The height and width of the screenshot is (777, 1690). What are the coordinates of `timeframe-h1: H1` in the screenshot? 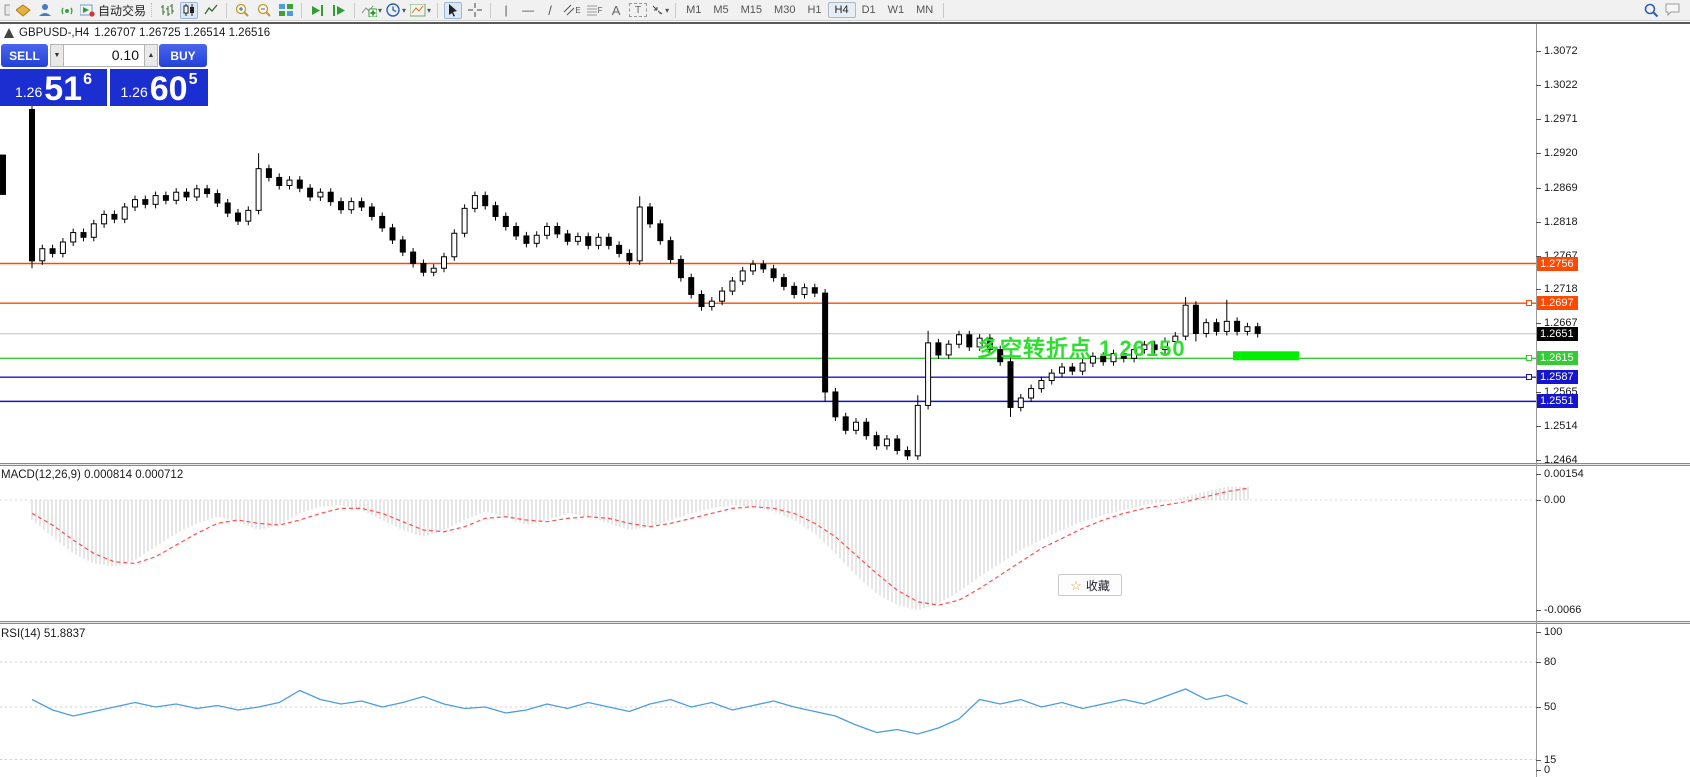 It's located at (814, 10).